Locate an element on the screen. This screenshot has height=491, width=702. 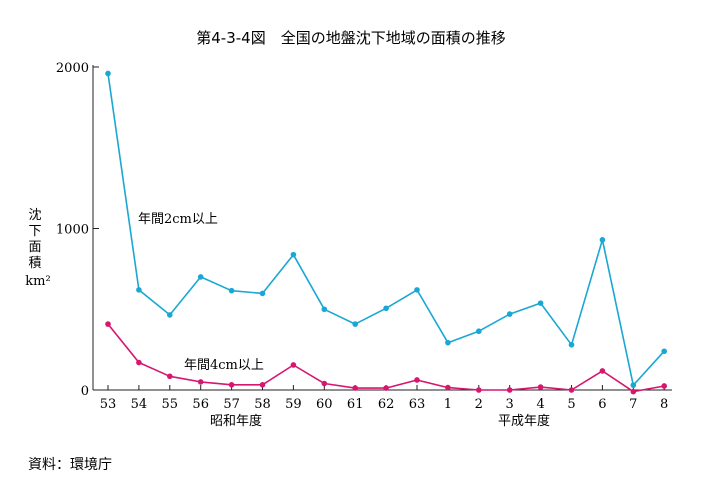
x-tick-label: 59 is located at coordinates (293, 404).